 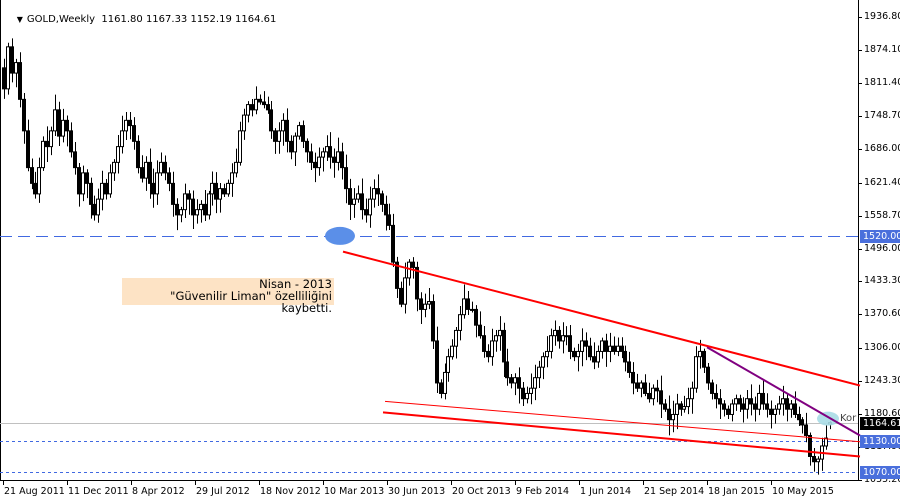 What do you see at coordinates (882, 314) in the screenshot?
I see `price-tick-label: 1370.60` at bounding box center [882, 314].